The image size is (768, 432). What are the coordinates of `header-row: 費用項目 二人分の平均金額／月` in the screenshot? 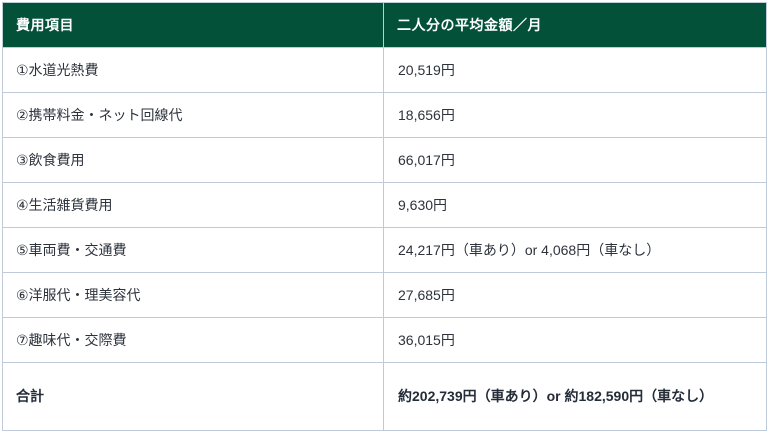 It's located at (384, 25).